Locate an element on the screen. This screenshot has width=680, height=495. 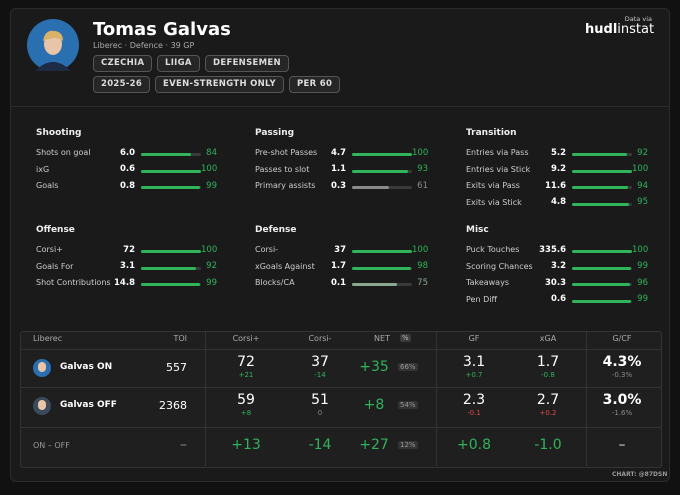
cell-badge: 66% is located at coordinates (408, 367).